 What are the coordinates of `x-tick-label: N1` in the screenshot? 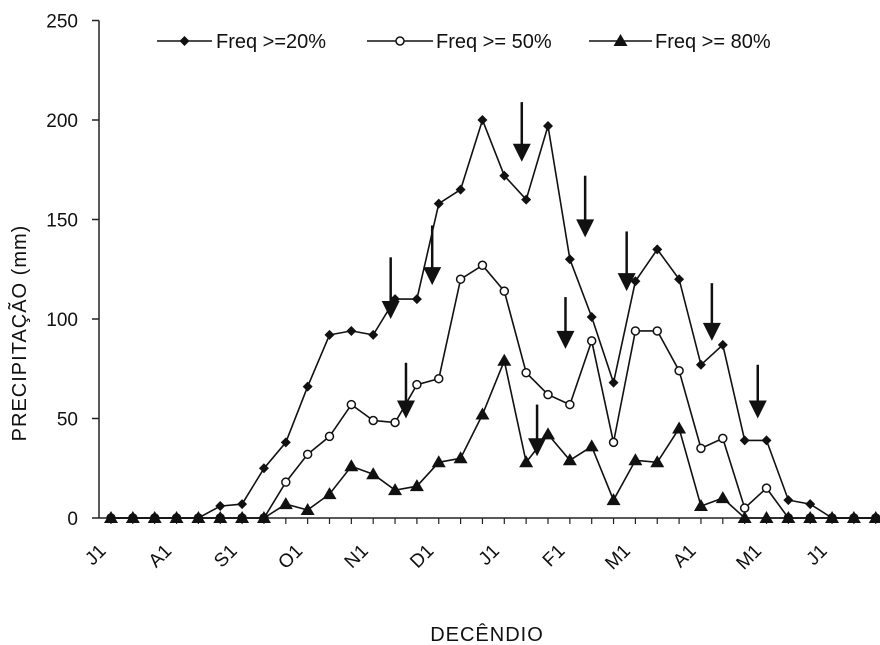 It's located at (357, 557).